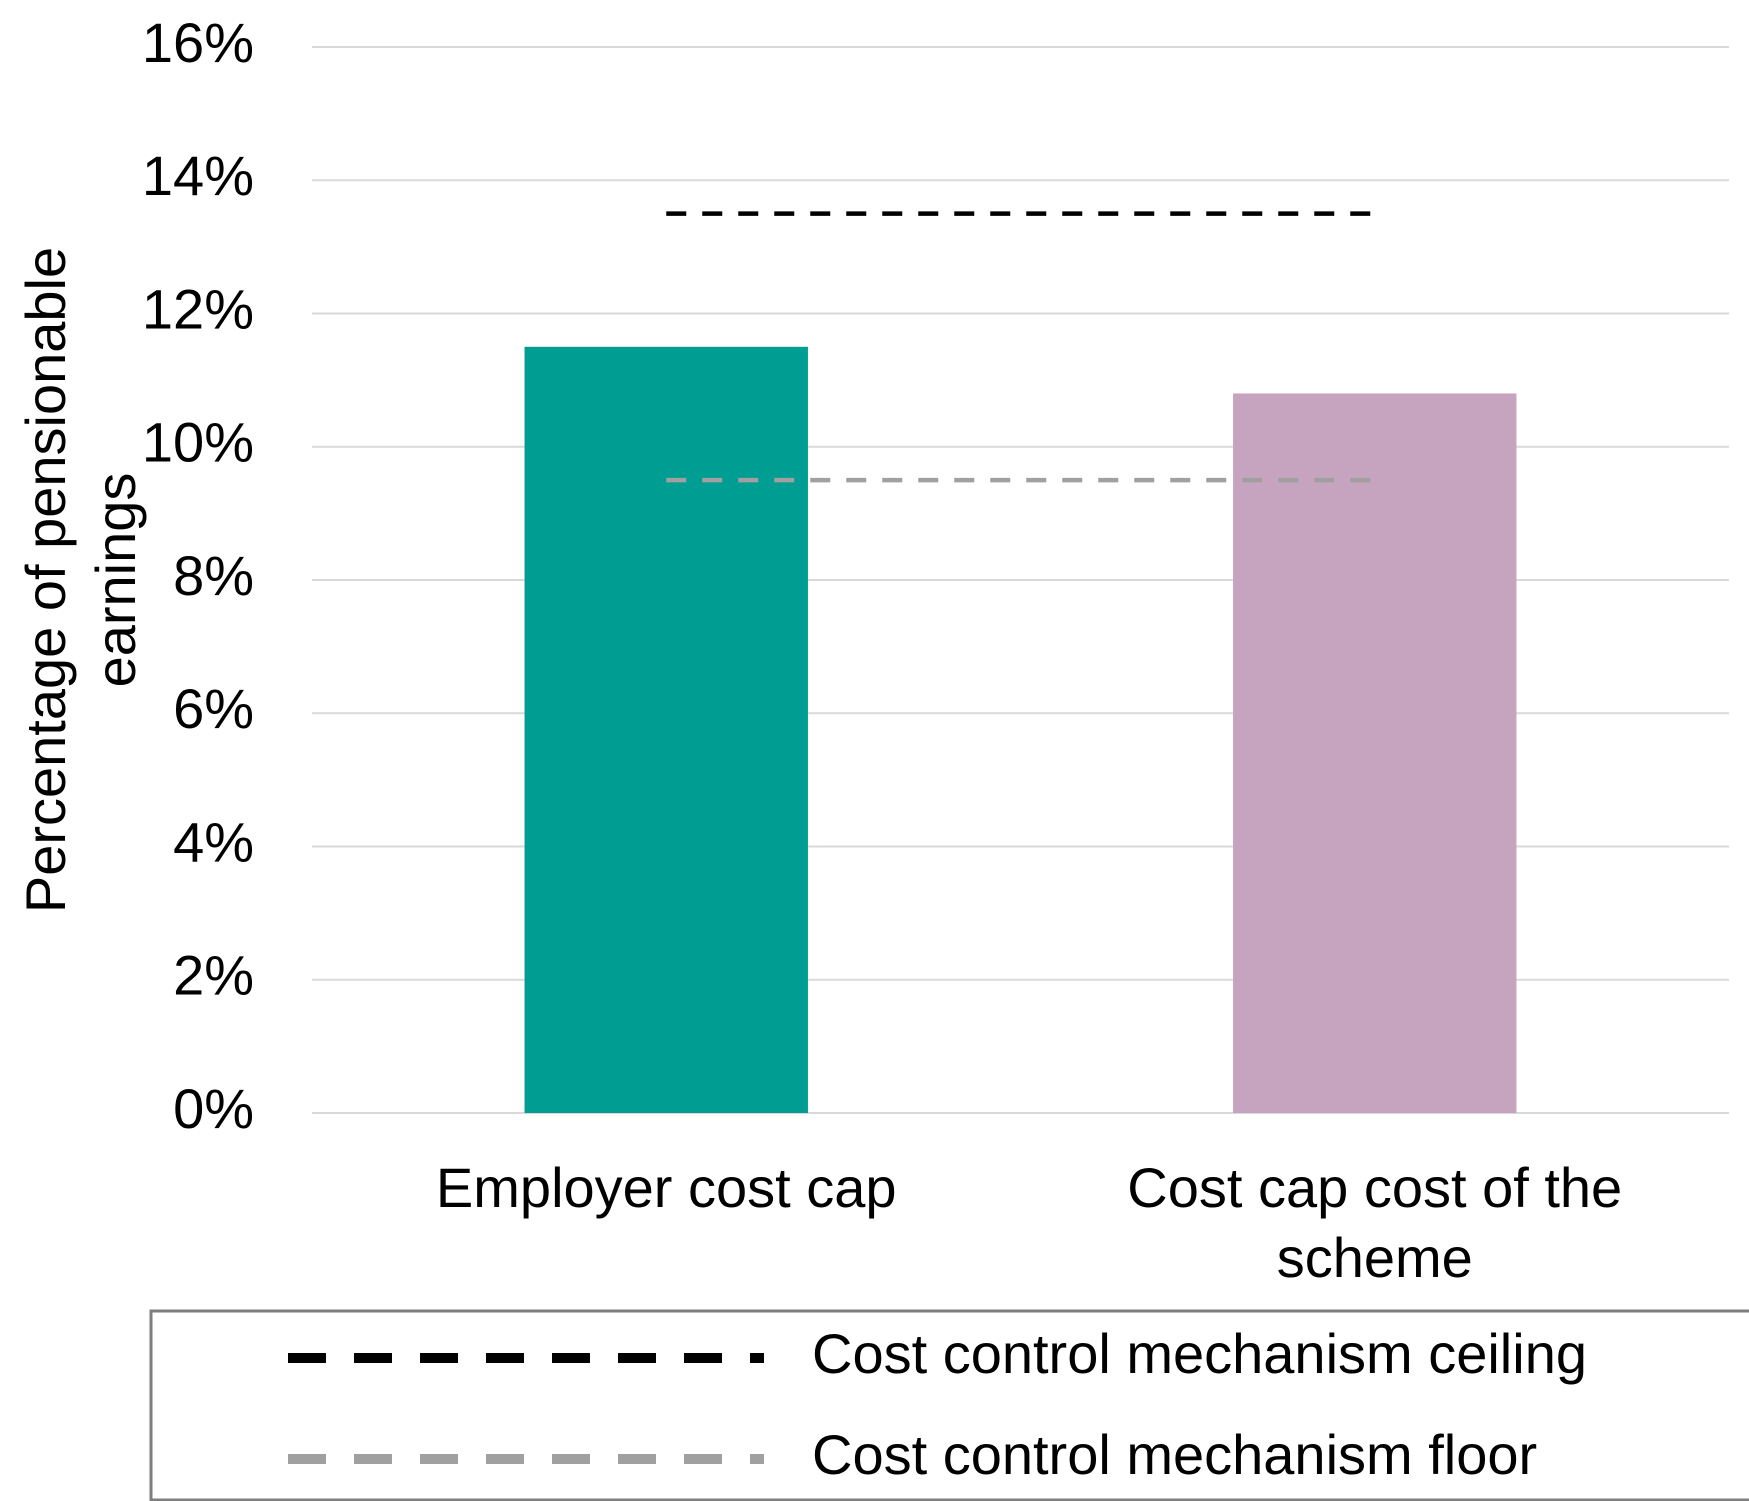 The height and width of the screenshot is (1501, 1749). I want to click on y-tick-label: 8%, so click(213, 575).